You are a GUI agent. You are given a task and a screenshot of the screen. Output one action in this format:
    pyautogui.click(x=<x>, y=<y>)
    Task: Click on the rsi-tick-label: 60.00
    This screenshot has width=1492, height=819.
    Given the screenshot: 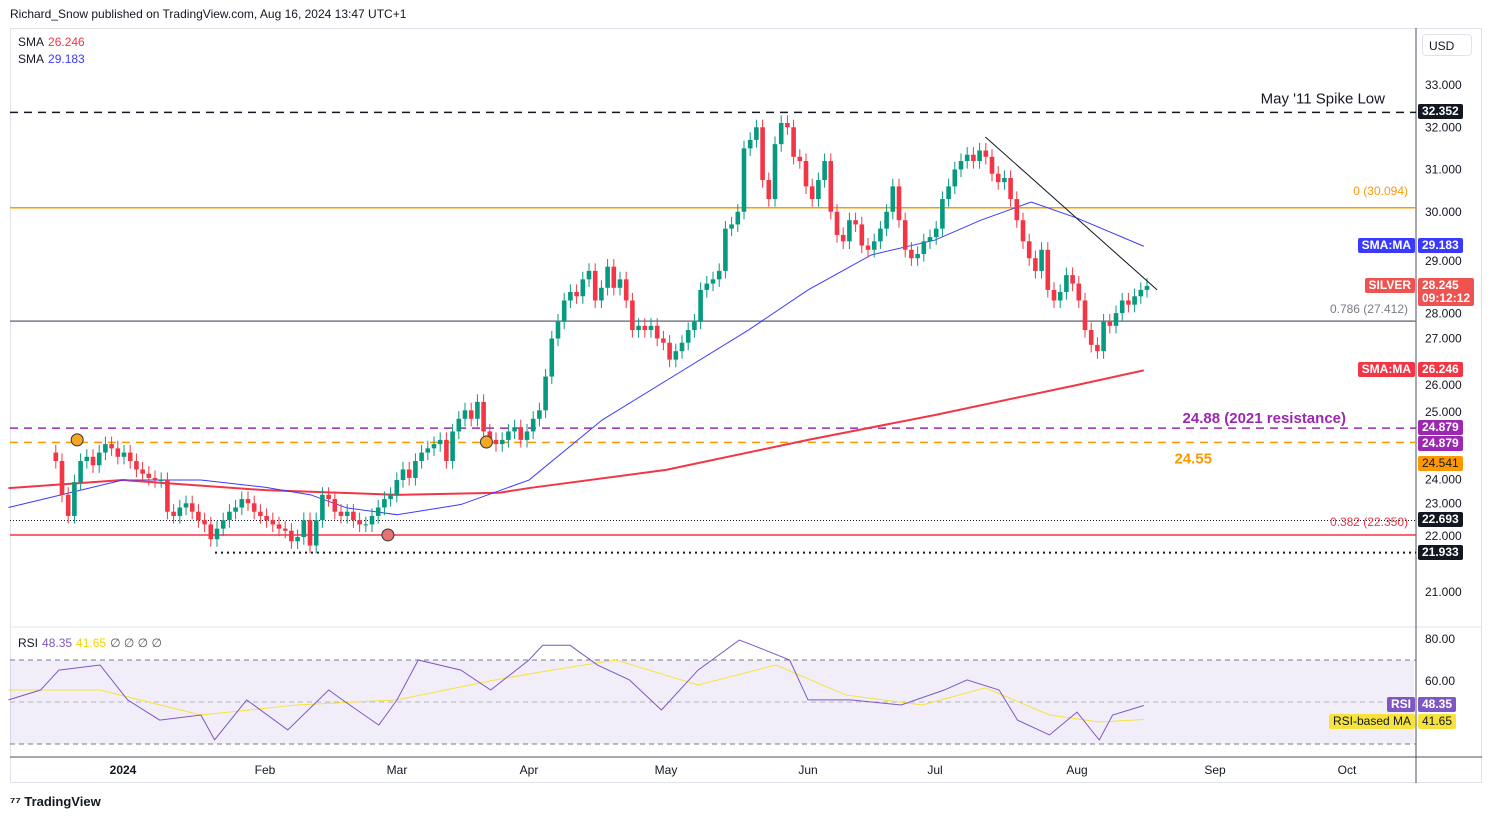 What is the action you would take?
    pyautogui.click(x=1440, y=681)
    